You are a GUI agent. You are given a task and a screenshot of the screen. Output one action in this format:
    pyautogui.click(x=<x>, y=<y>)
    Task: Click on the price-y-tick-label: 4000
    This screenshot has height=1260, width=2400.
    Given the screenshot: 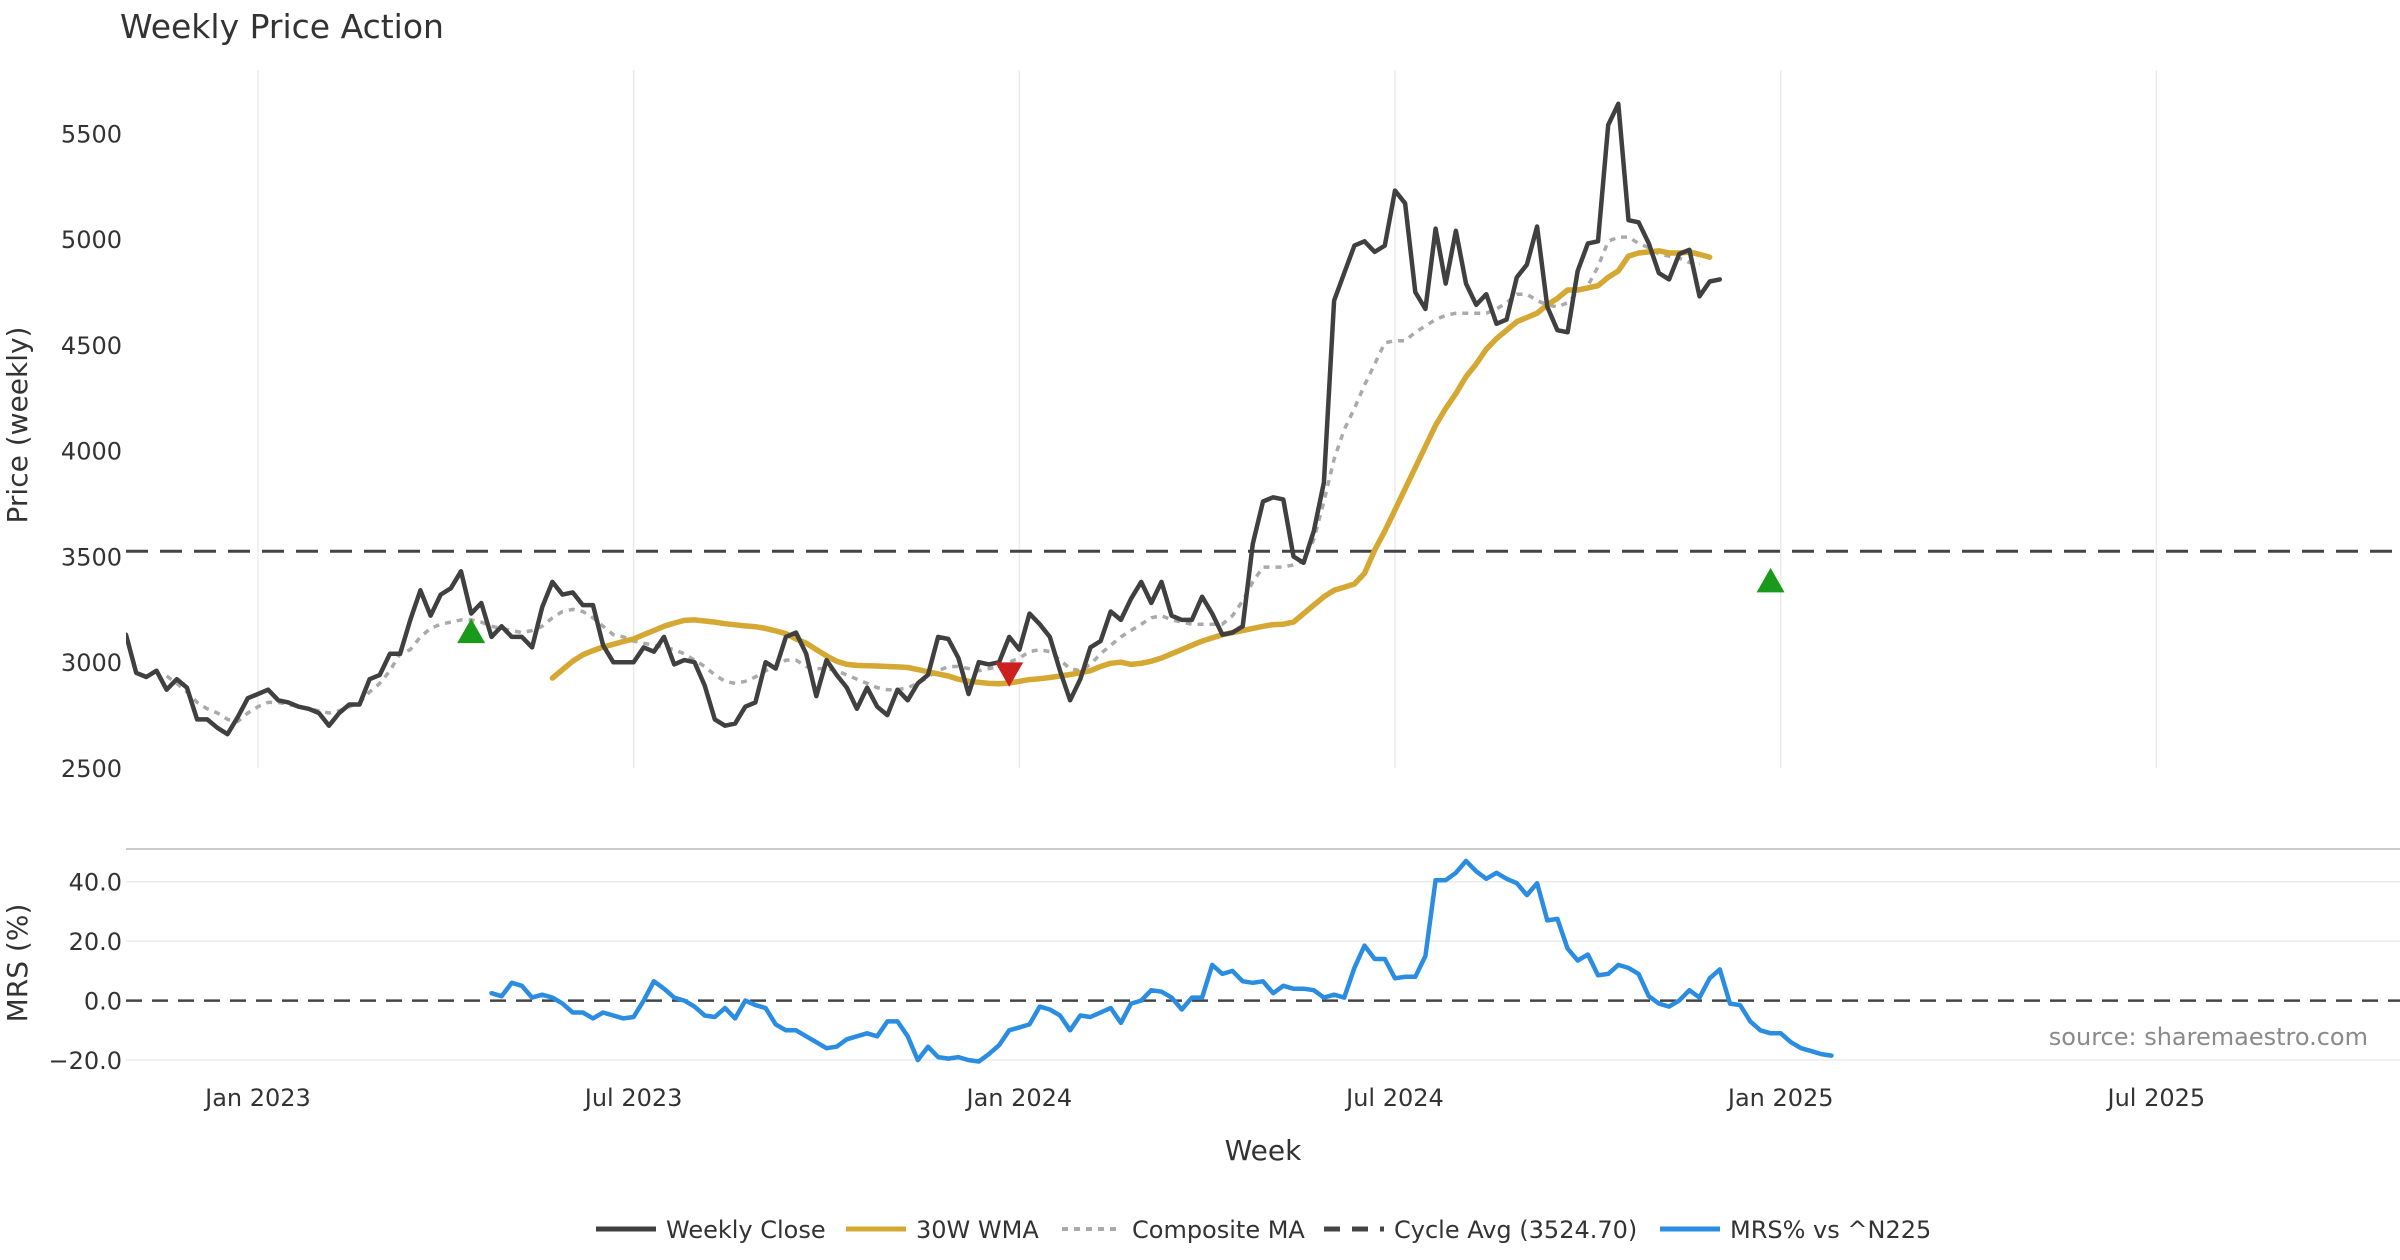 What is the action you would take?
    pyautogui.click(x=91, y=452)
    